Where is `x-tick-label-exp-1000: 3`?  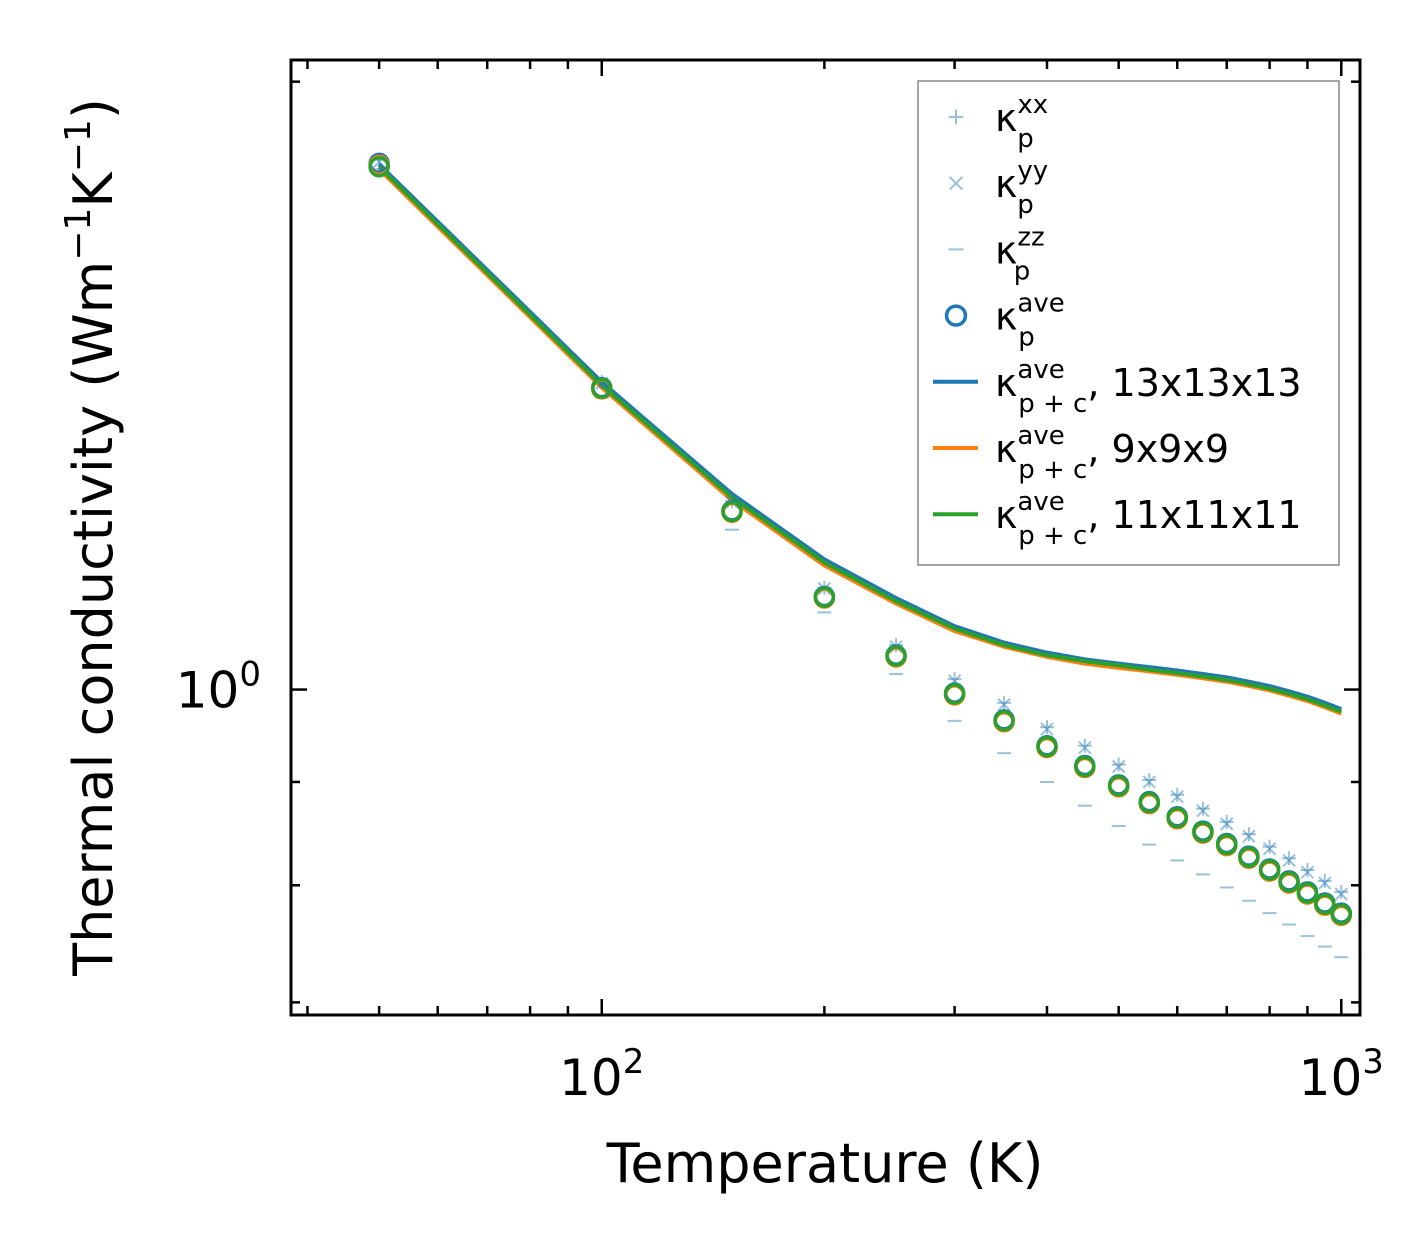 x-tick-label-exp-1000: 3 is located at coordinates (1373, 1062).